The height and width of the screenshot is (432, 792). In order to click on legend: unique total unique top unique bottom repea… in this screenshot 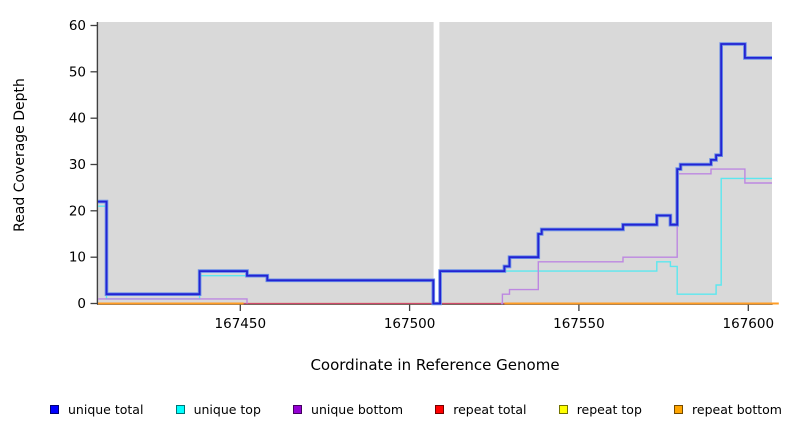, I will do `click(396, 409)`.